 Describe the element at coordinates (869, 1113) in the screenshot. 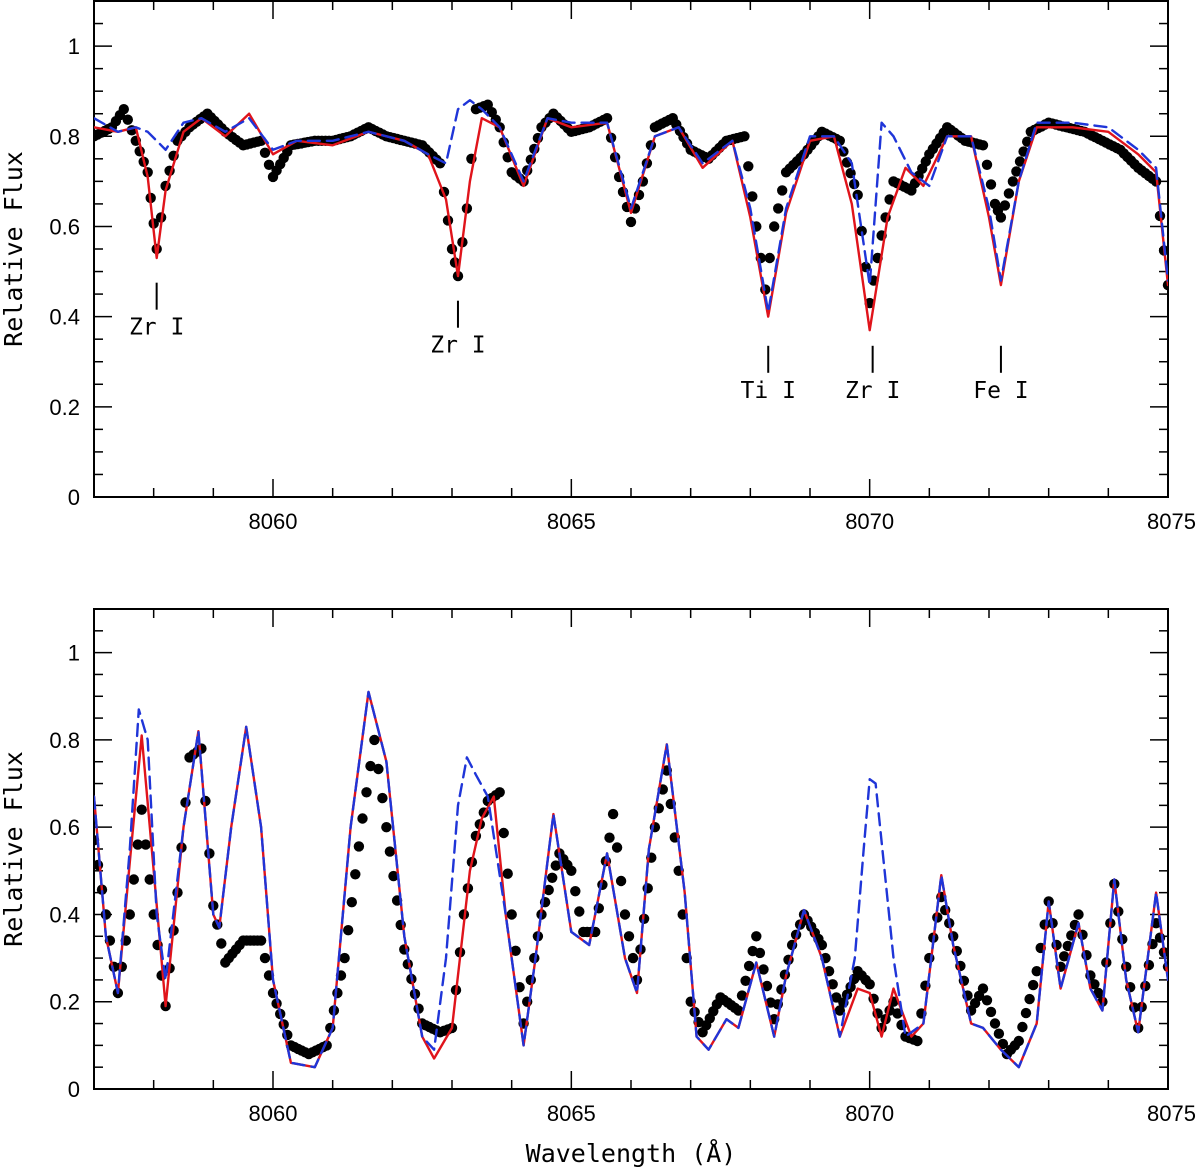

I see `x-tick-label: 8070` at that location.